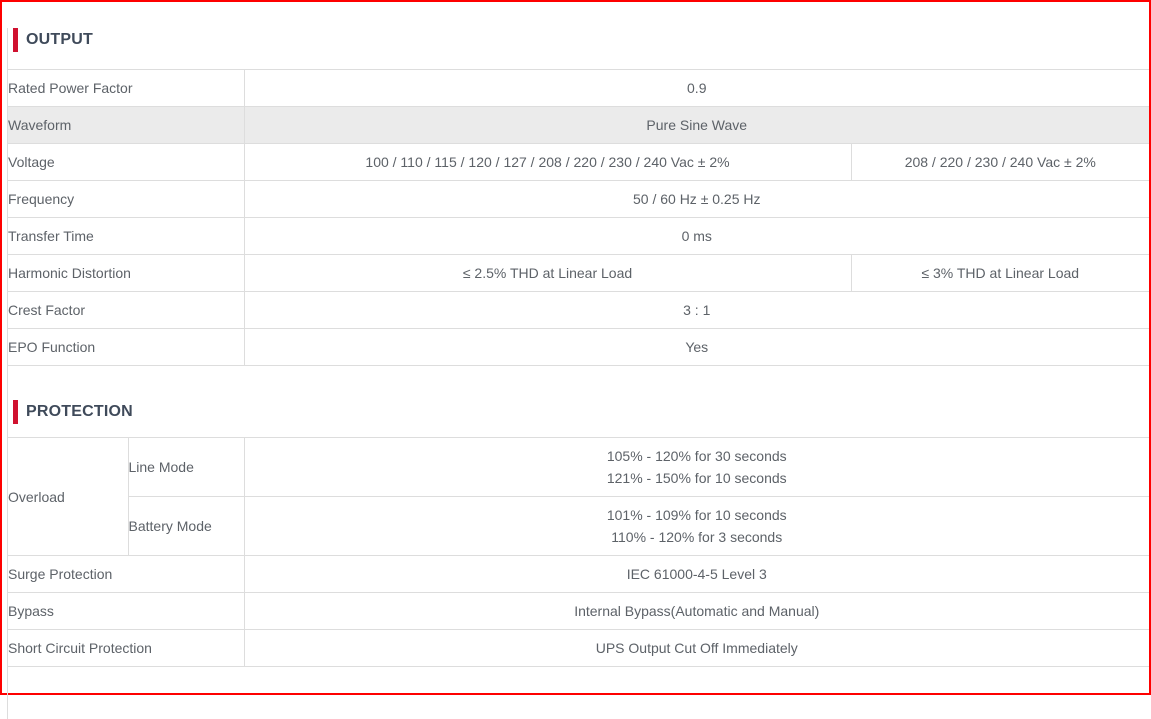 The width and height of the screenshot is (1151, 719). Describe the element at coordinates (126, 236) in the screenshot. I see `row-label: Transfer Time` at that location.